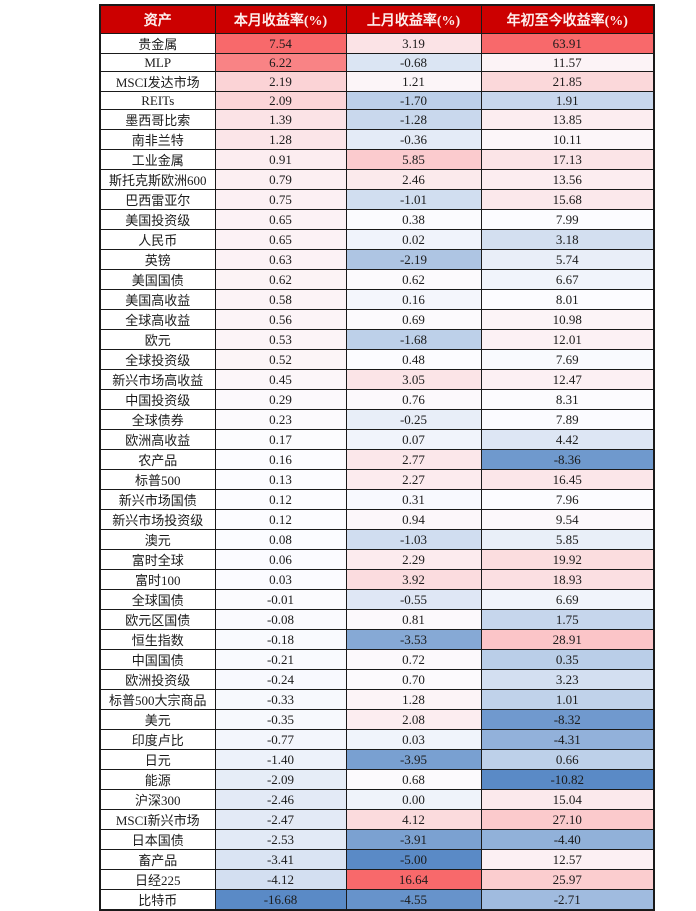 This screenshot has height=911, width=696. What do you see at coordinates (157, 879) in the screenshot?
I see `asset-name: 日经225` at bounding box center [157, 879].